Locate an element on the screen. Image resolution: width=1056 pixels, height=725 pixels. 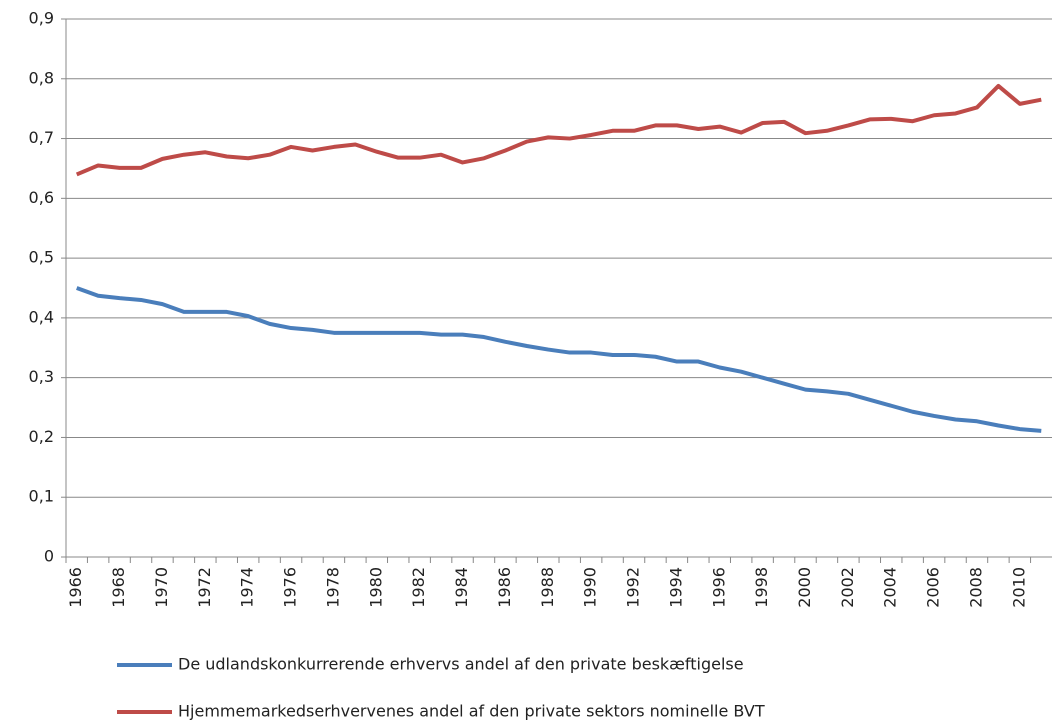
x-tick-label: 1998 is located at coordinates (761, 587).